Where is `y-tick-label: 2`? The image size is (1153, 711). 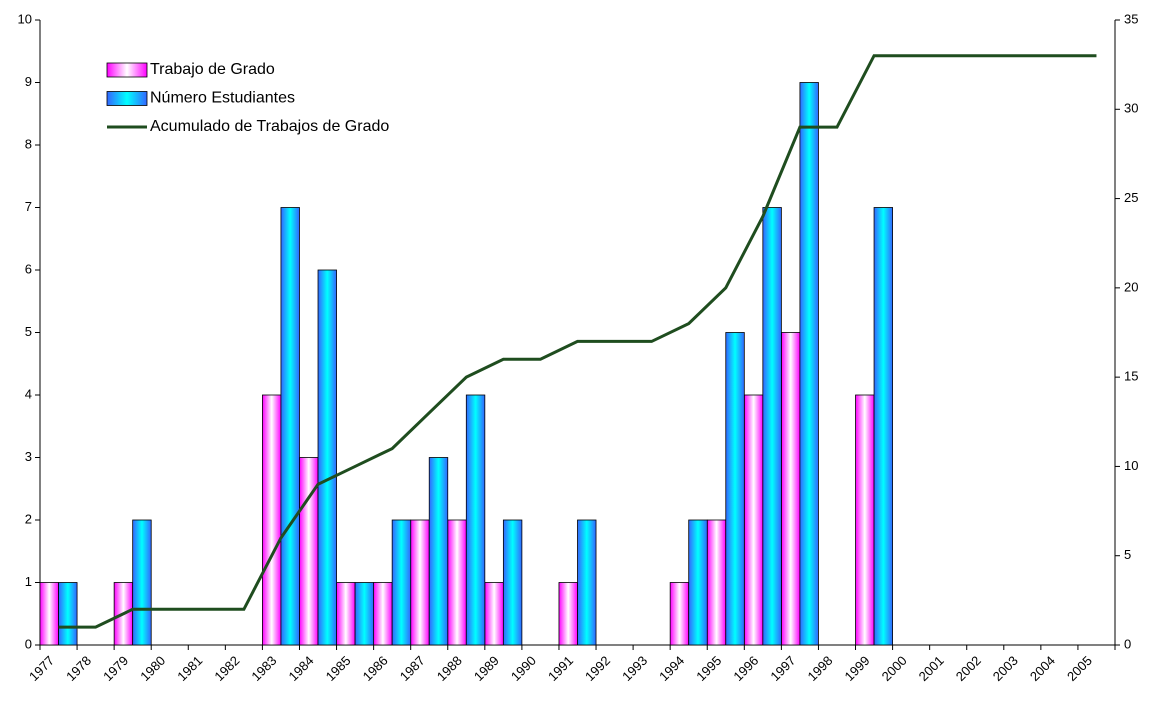
y-tick-label: 2 is located at coordinates (28, 518).